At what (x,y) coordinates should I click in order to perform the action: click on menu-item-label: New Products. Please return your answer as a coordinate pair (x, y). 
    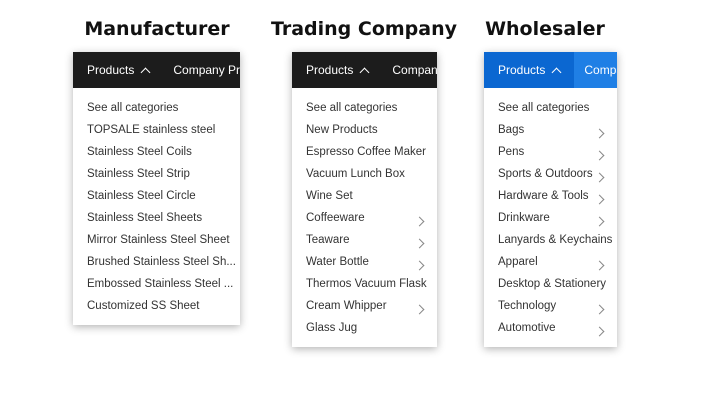
    Looking at the image, I should click on (342, 130).